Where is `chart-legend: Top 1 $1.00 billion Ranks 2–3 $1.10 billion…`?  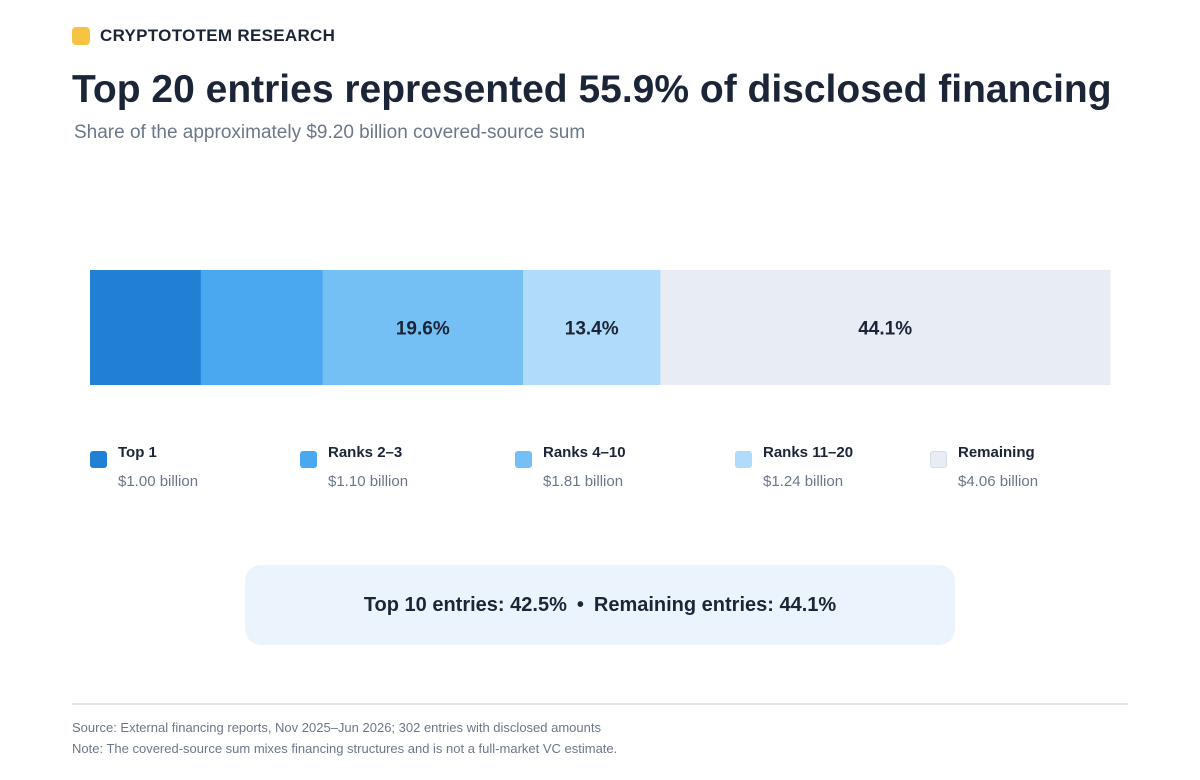 chart-legend: Top 1 $1.00 billion Ranks 2–3 $1.10 billion… is located at coordinates (600, 472).